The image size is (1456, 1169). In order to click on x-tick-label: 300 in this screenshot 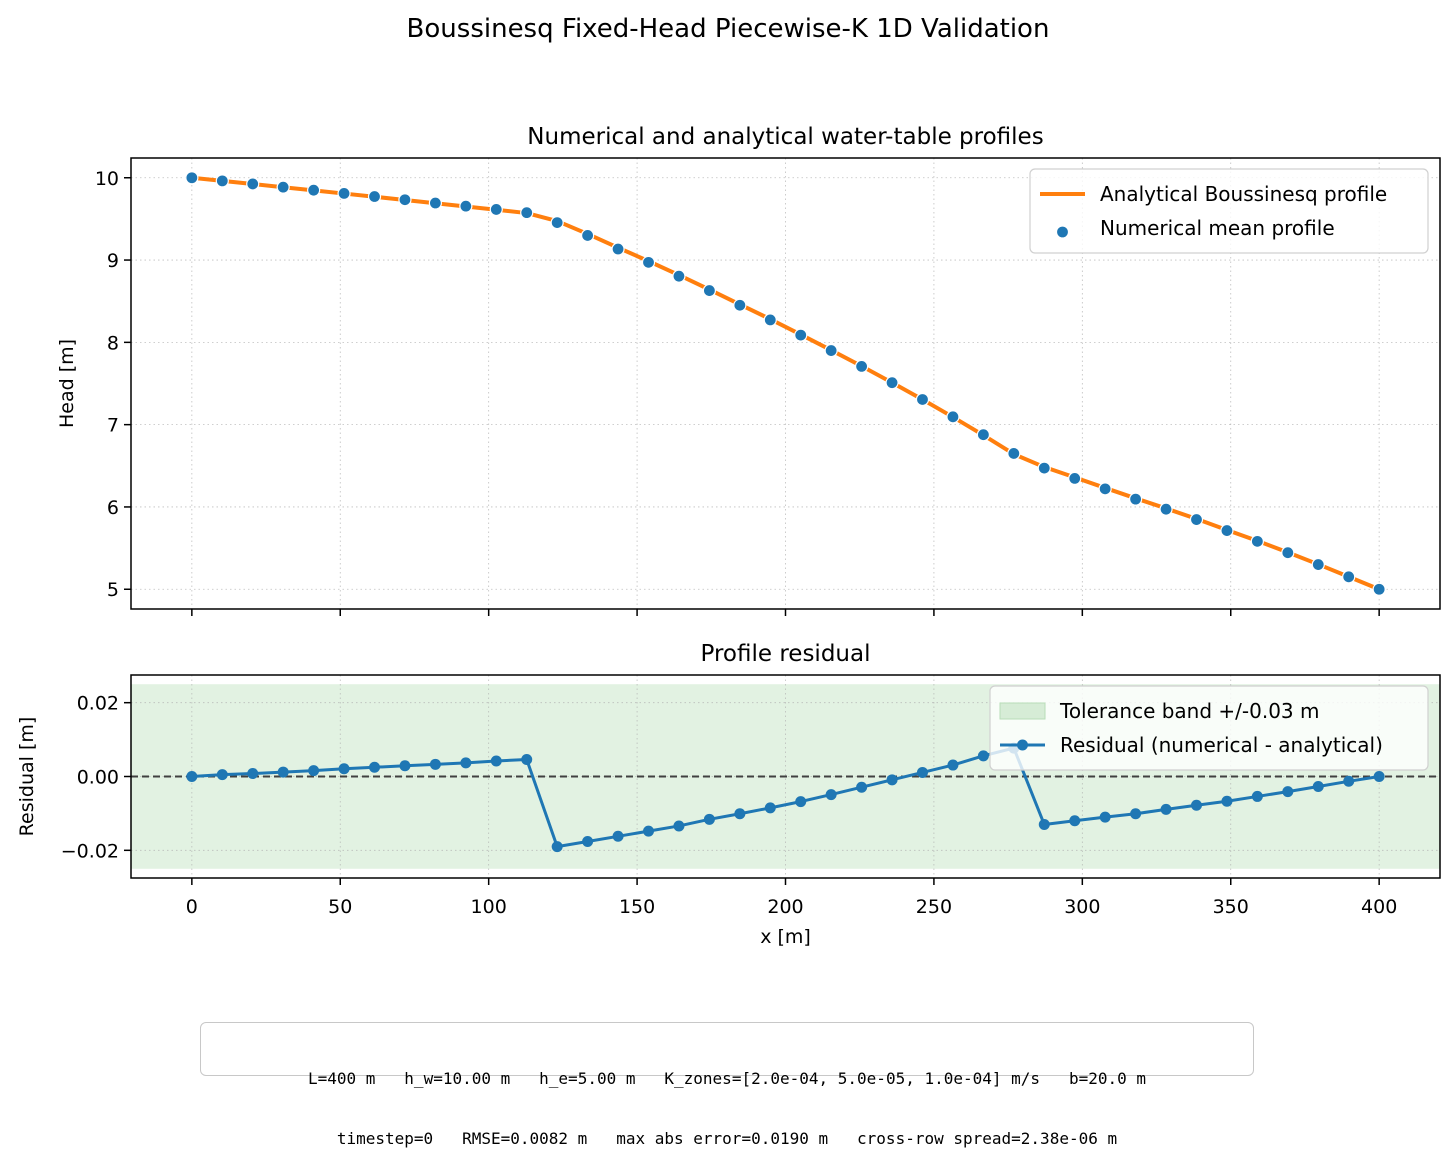, I will do `click(1082, 907)`.